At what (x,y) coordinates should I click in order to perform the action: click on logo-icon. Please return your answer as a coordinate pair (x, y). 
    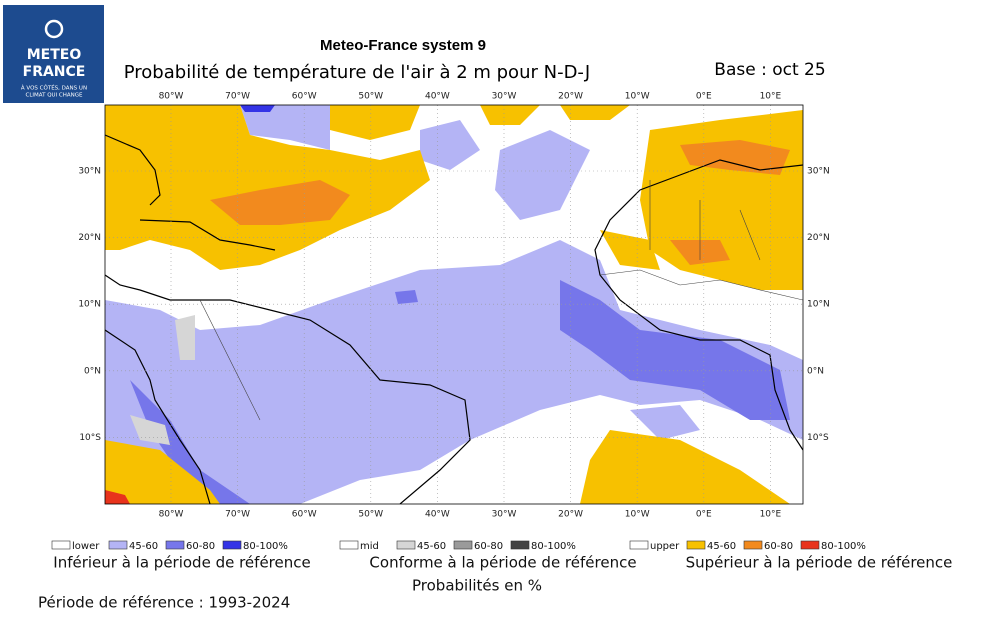
    Looking at the image, I should click on (54, 29).